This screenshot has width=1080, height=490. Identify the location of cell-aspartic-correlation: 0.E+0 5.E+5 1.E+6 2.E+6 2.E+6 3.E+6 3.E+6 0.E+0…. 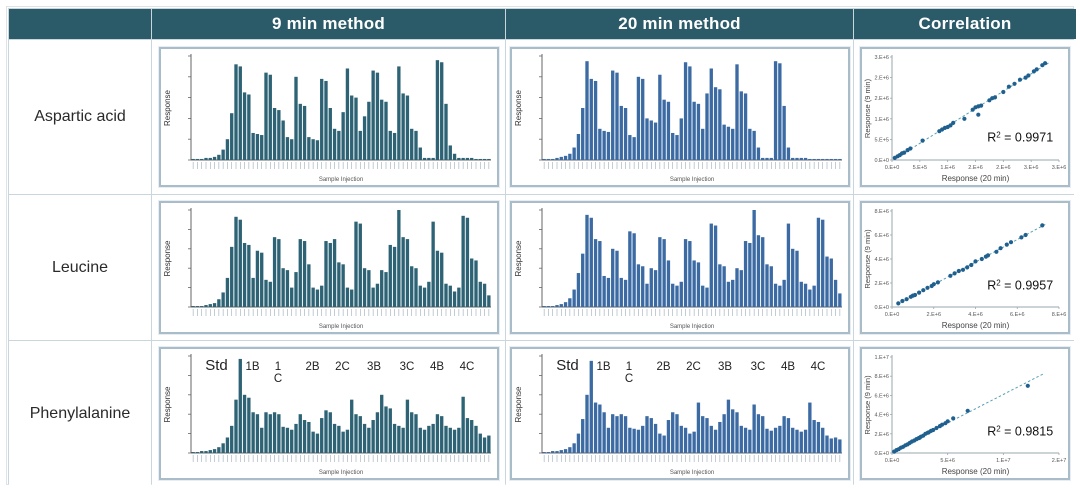
(965, 117).